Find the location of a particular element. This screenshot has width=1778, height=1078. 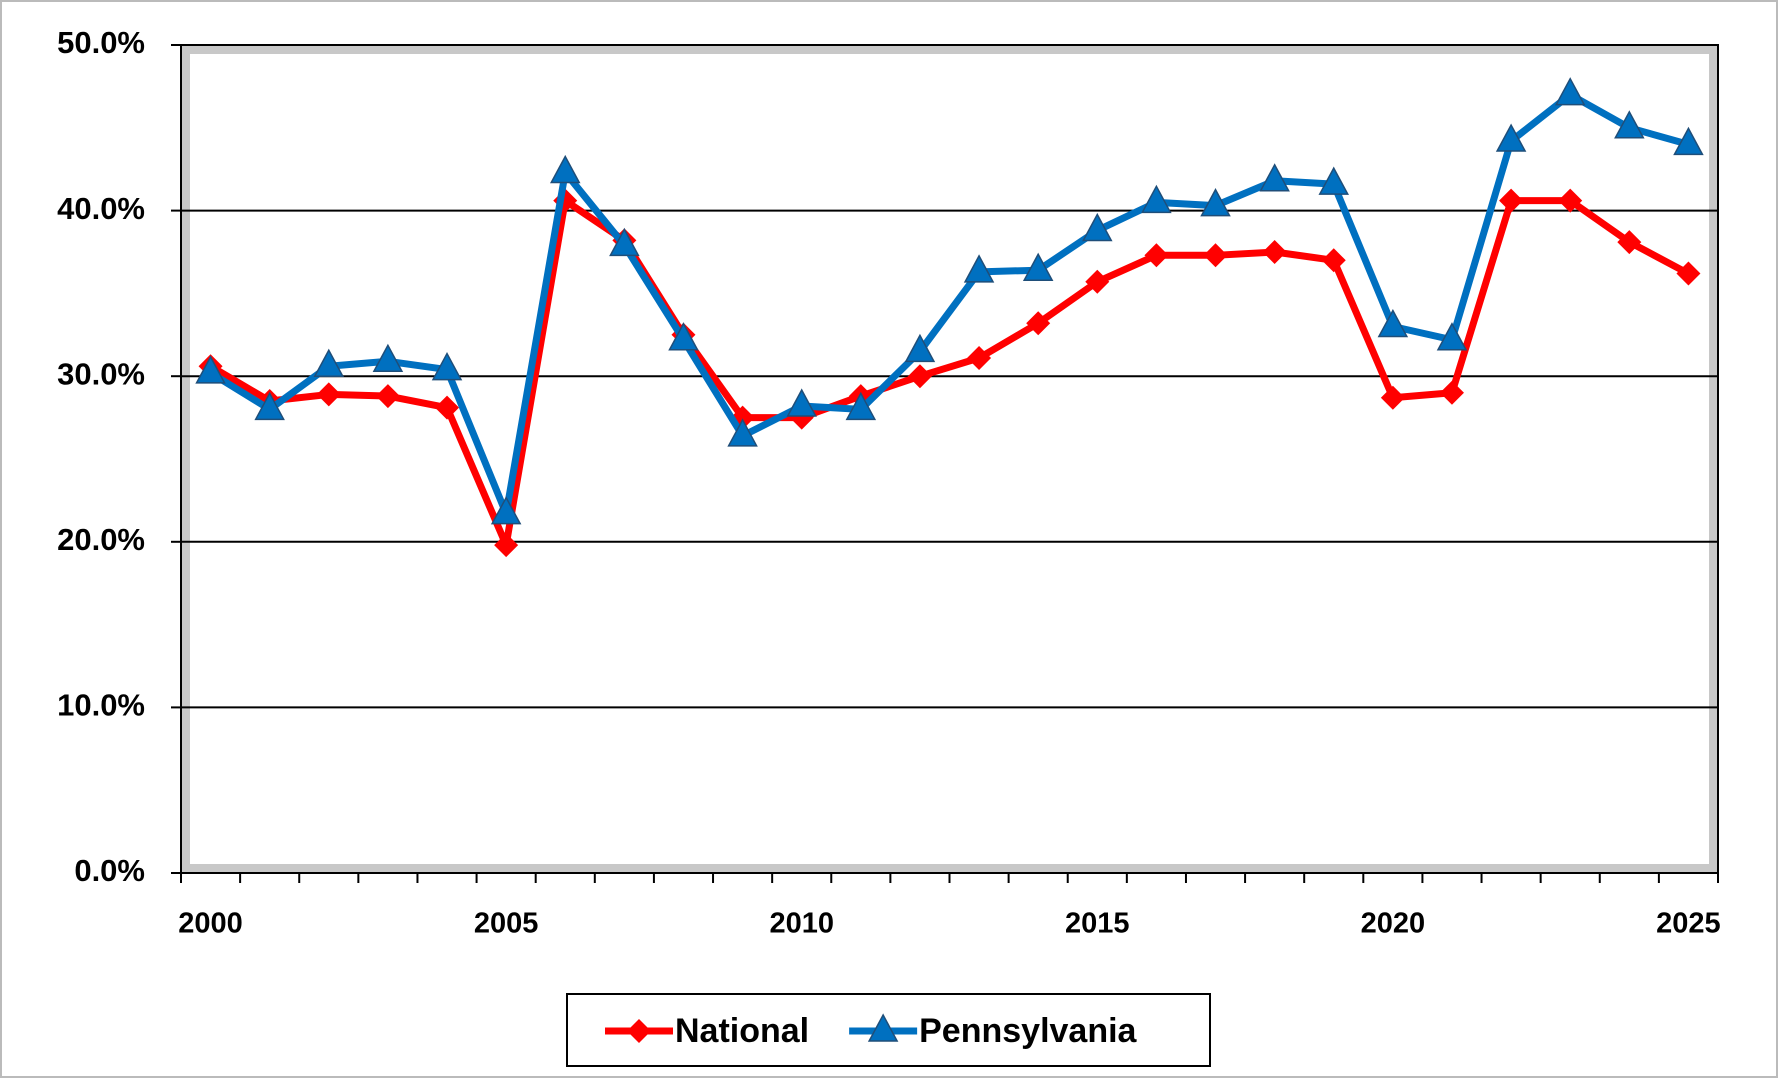

legend-label: National is located at coordinates (742, 1031).